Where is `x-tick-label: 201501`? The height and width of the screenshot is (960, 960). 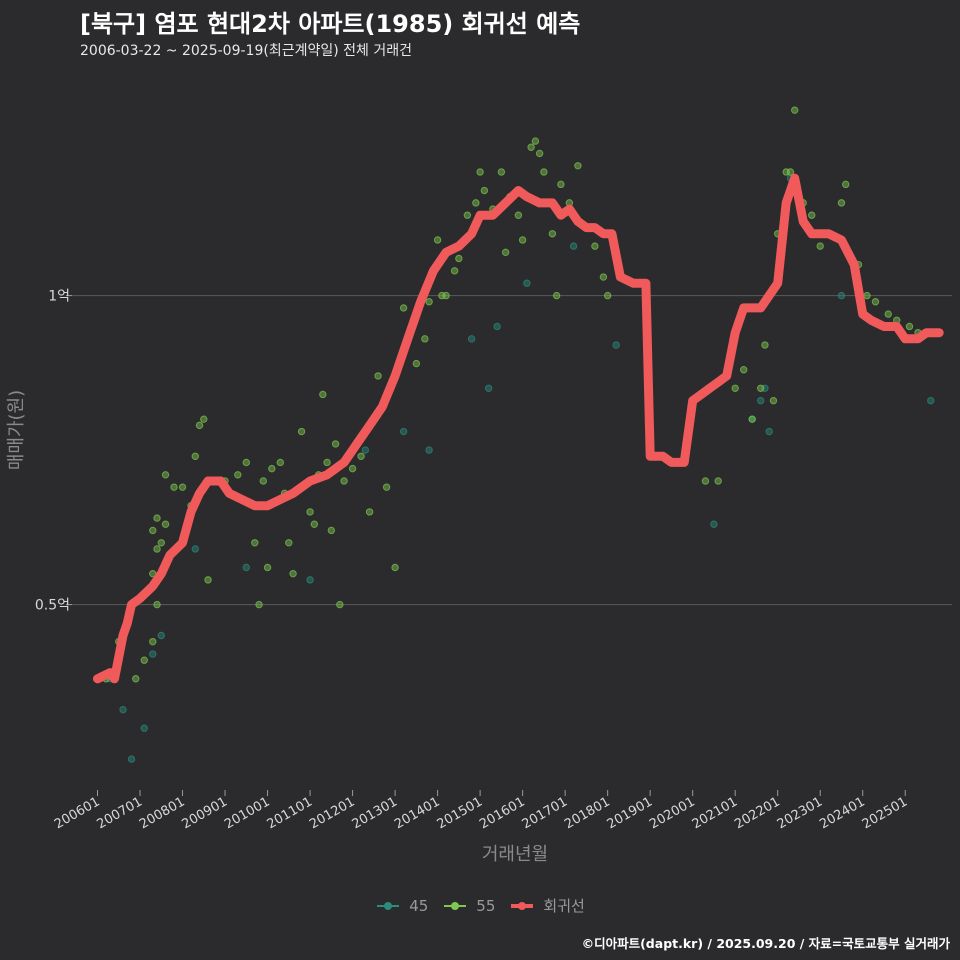
x-tick-label: 201501 is located at coordinates (460, 813).